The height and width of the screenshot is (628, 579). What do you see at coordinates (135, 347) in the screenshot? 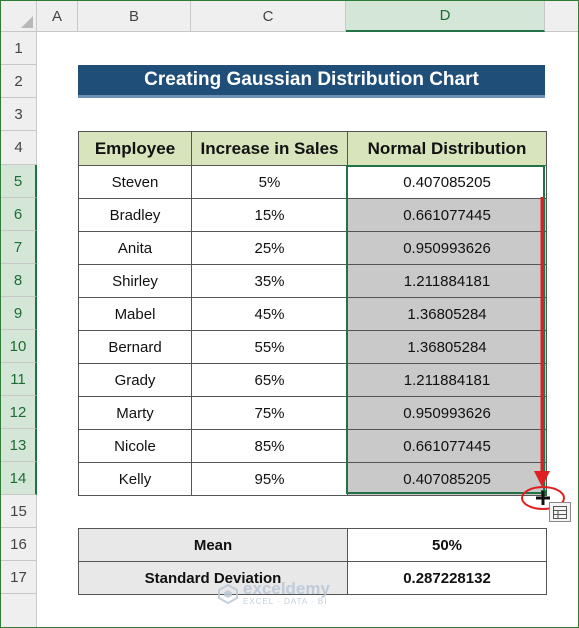
I see `employee-cell: Bernard` at bounding box center [135, 347].